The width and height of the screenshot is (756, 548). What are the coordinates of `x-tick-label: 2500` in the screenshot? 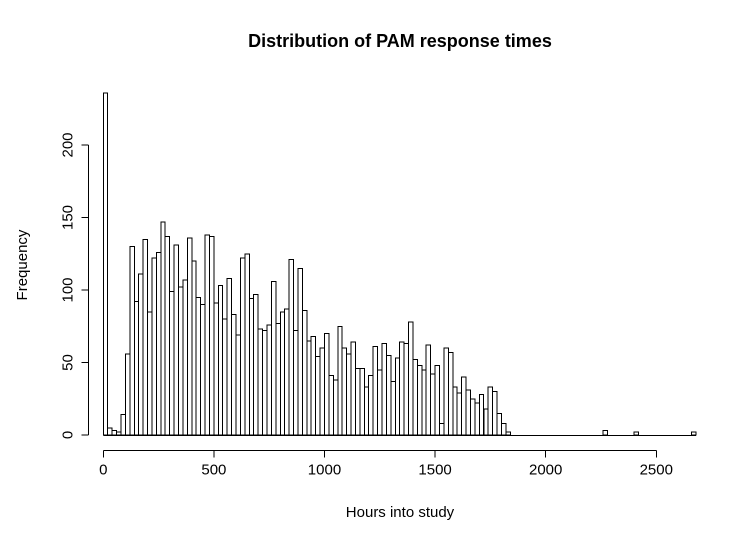 It's located at (656, 470).